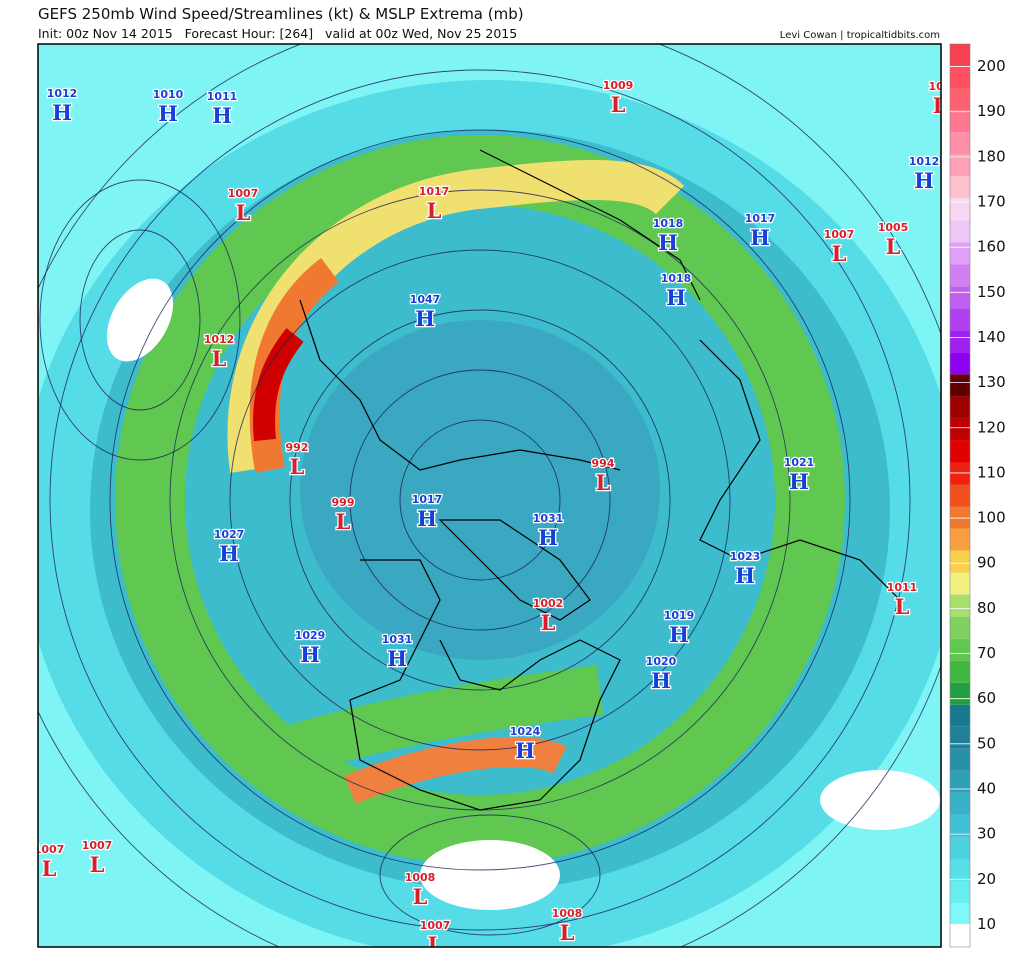 The height and width of the screenshot is (975, 1024). Describe the element at coordinates (986, 608) in the screenshot. I see `colorbar-label: 80` at that location.